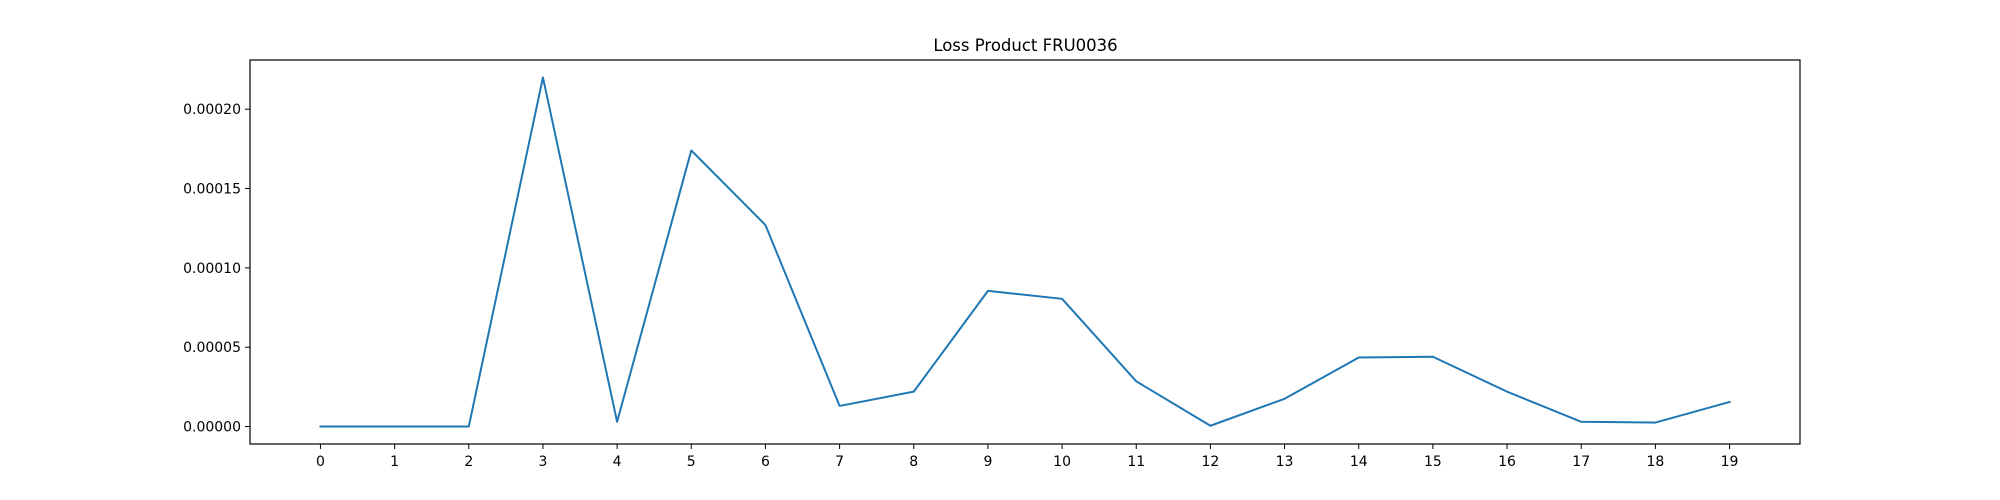 The width and height of the screenshot is (2000, 500). I want to click on x-tick-label: 16, so click(1507, 462).